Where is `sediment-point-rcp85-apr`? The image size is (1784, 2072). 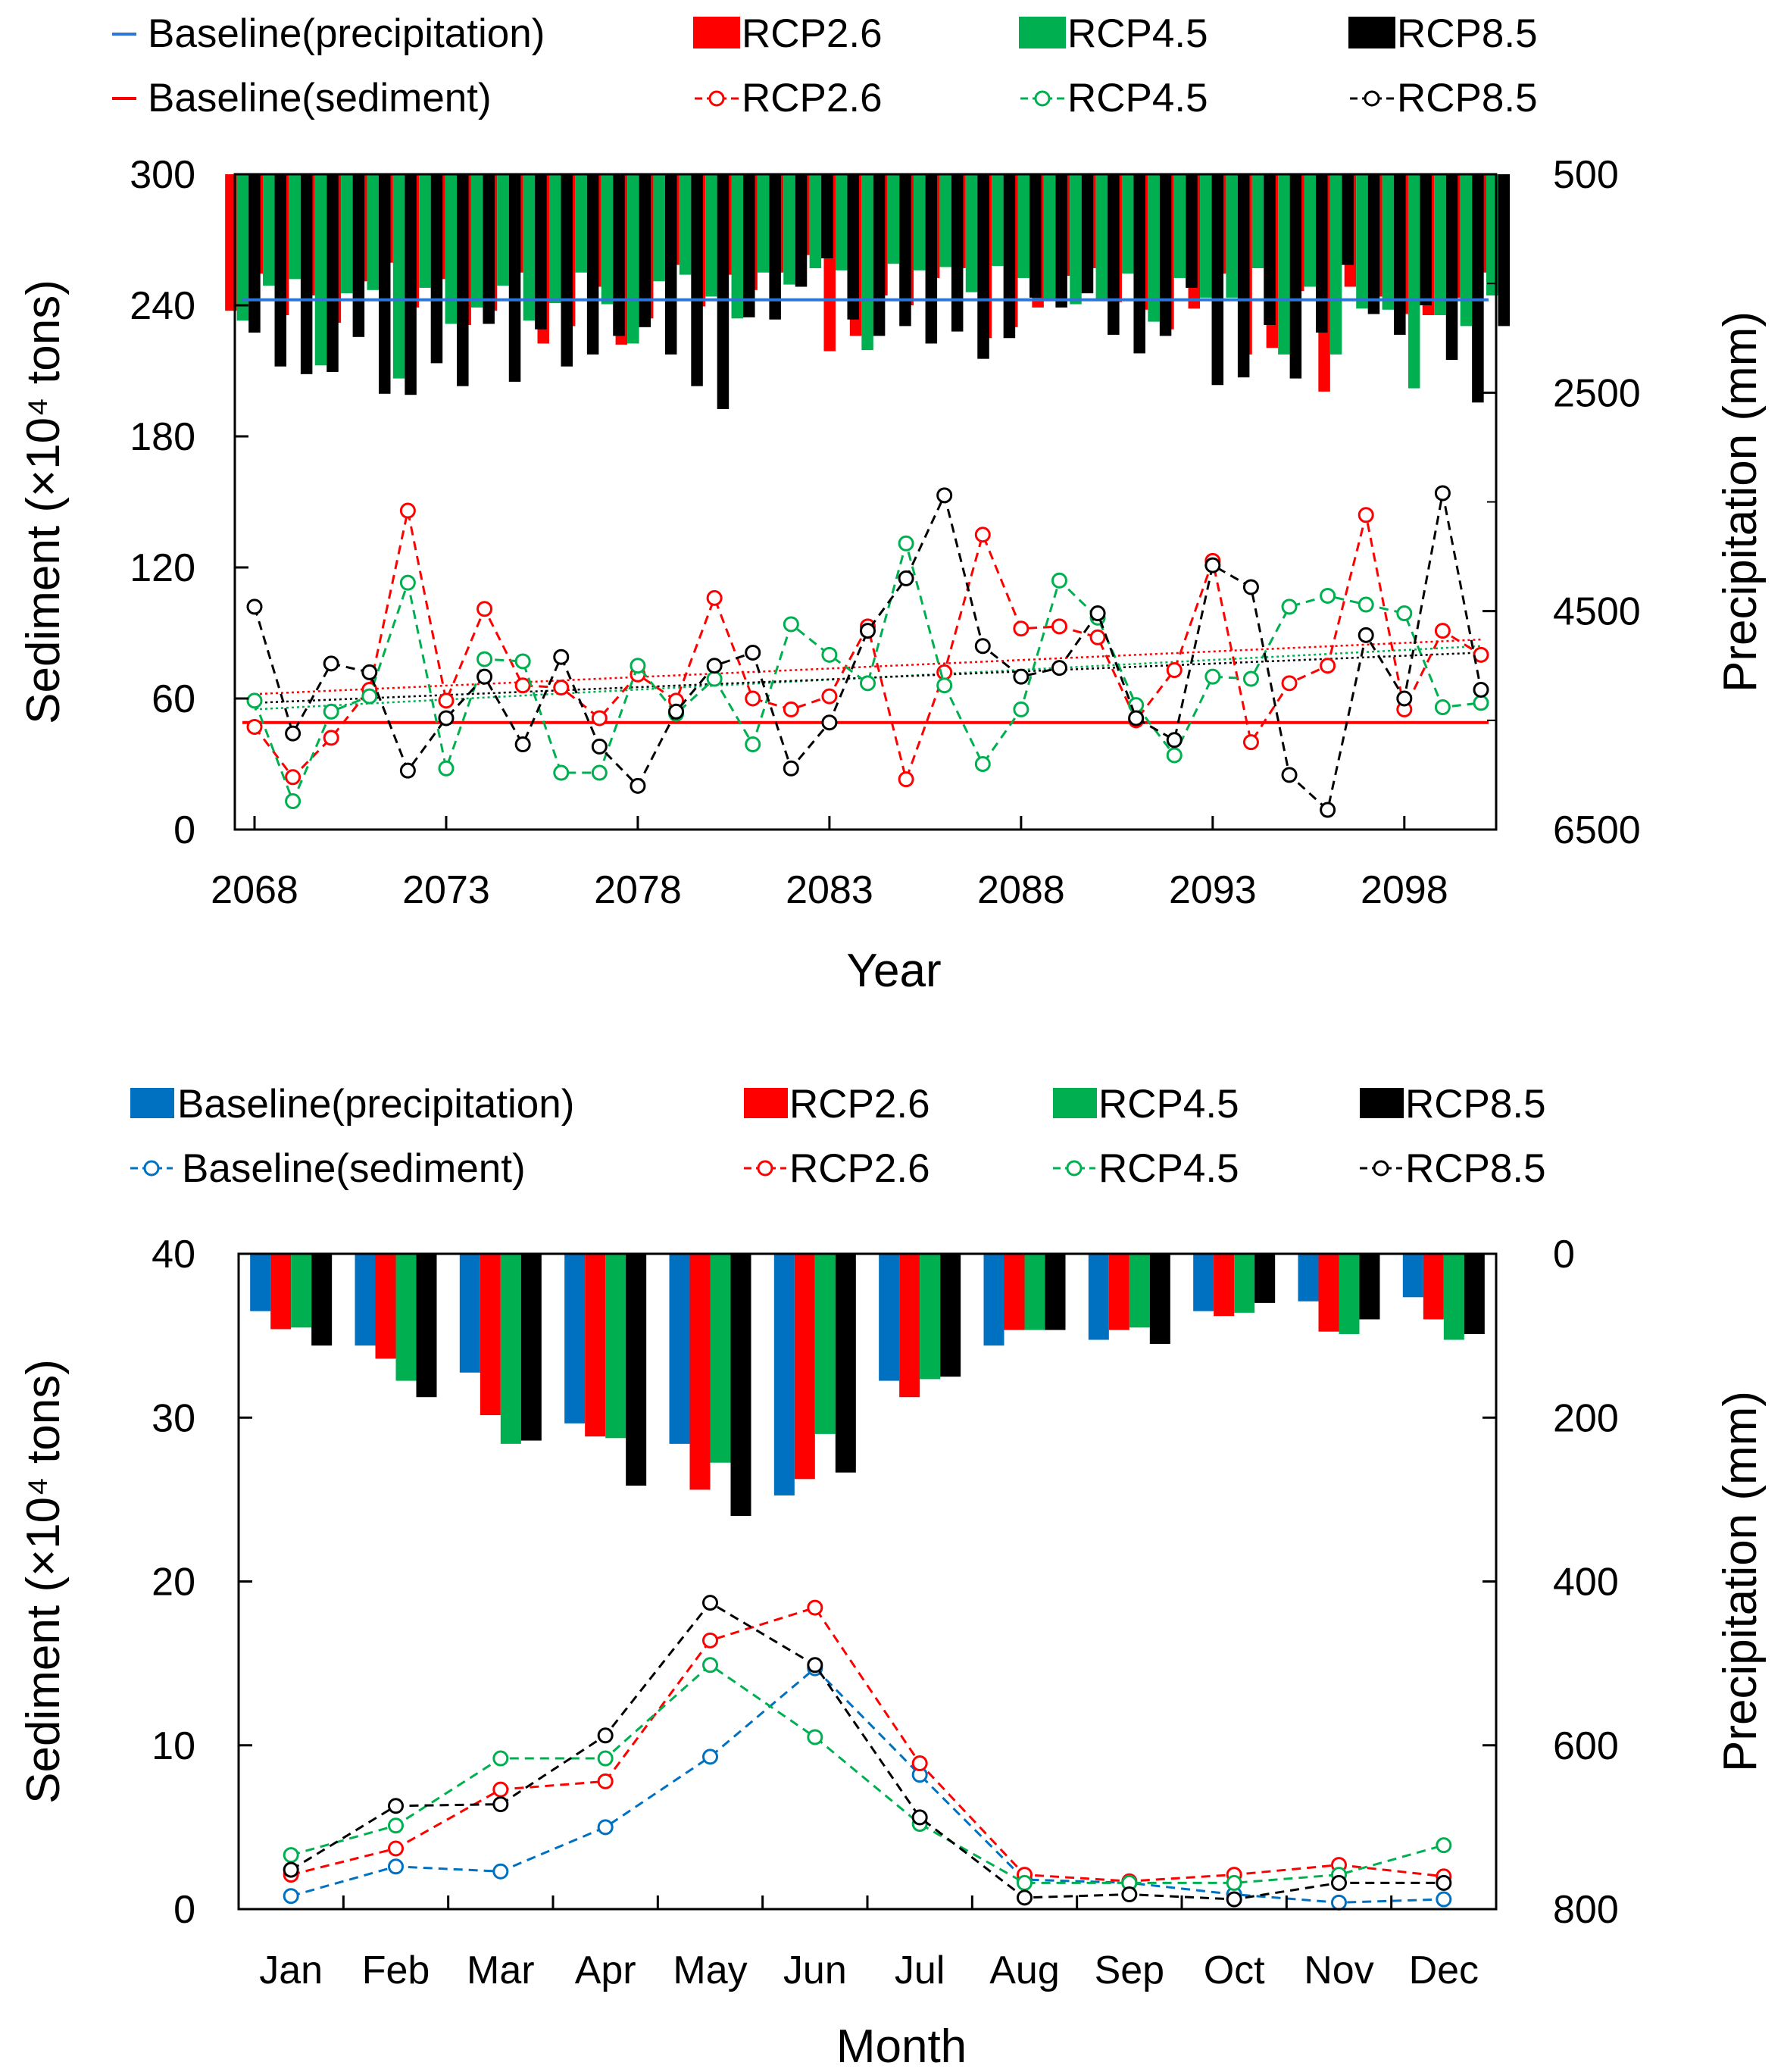 sediment-point-rcp85-apr is located at coordinates (605, 1735).